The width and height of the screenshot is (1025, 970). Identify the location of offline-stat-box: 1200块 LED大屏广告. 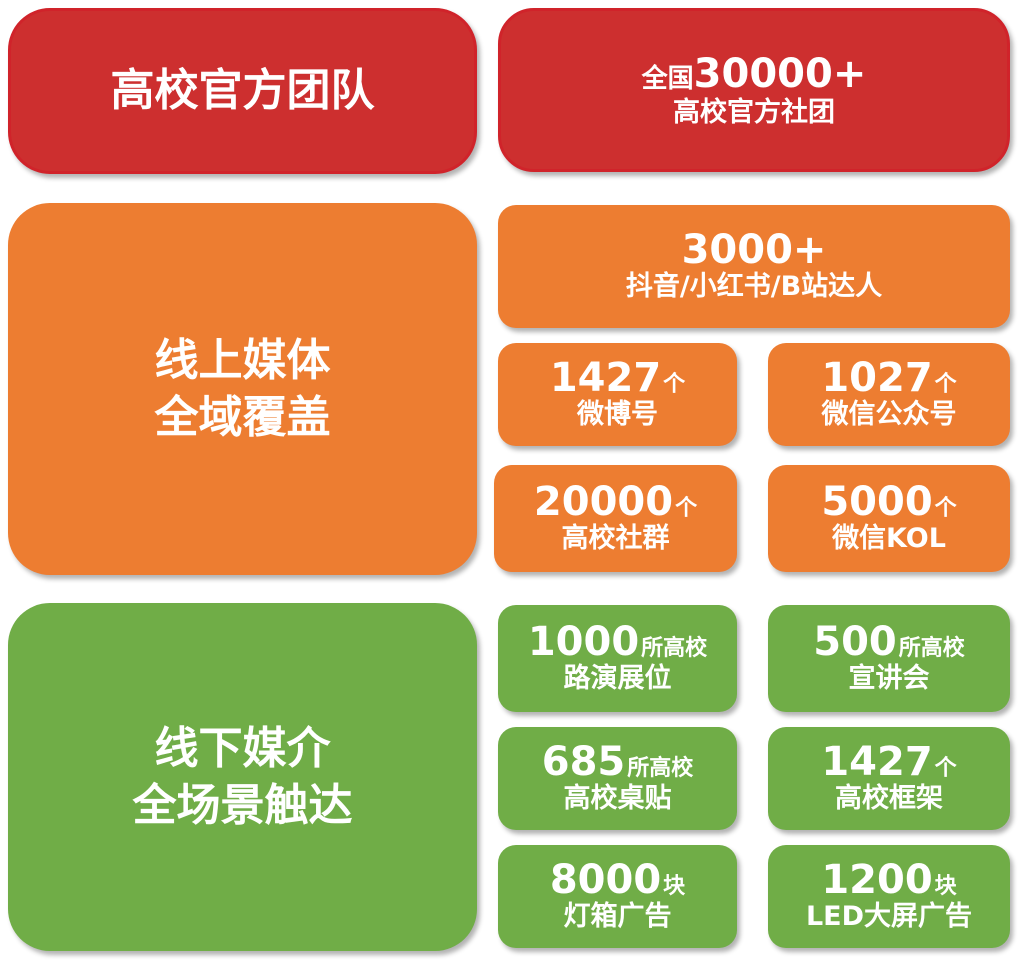
(889, 896).